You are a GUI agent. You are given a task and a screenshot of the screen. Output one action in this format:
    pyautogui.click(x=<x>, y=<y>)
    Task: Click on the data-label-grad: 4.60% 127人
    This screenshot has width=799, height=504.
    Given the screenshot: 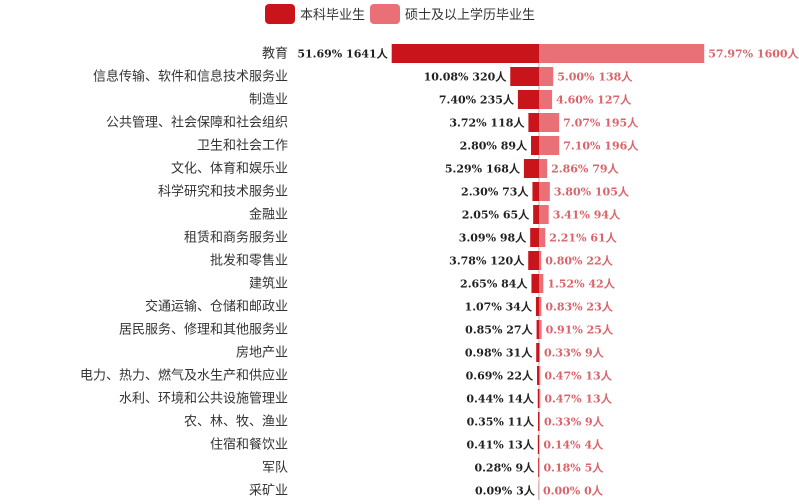 What is the action you would take?
    pyautogui.click(x=594, y=100)
    